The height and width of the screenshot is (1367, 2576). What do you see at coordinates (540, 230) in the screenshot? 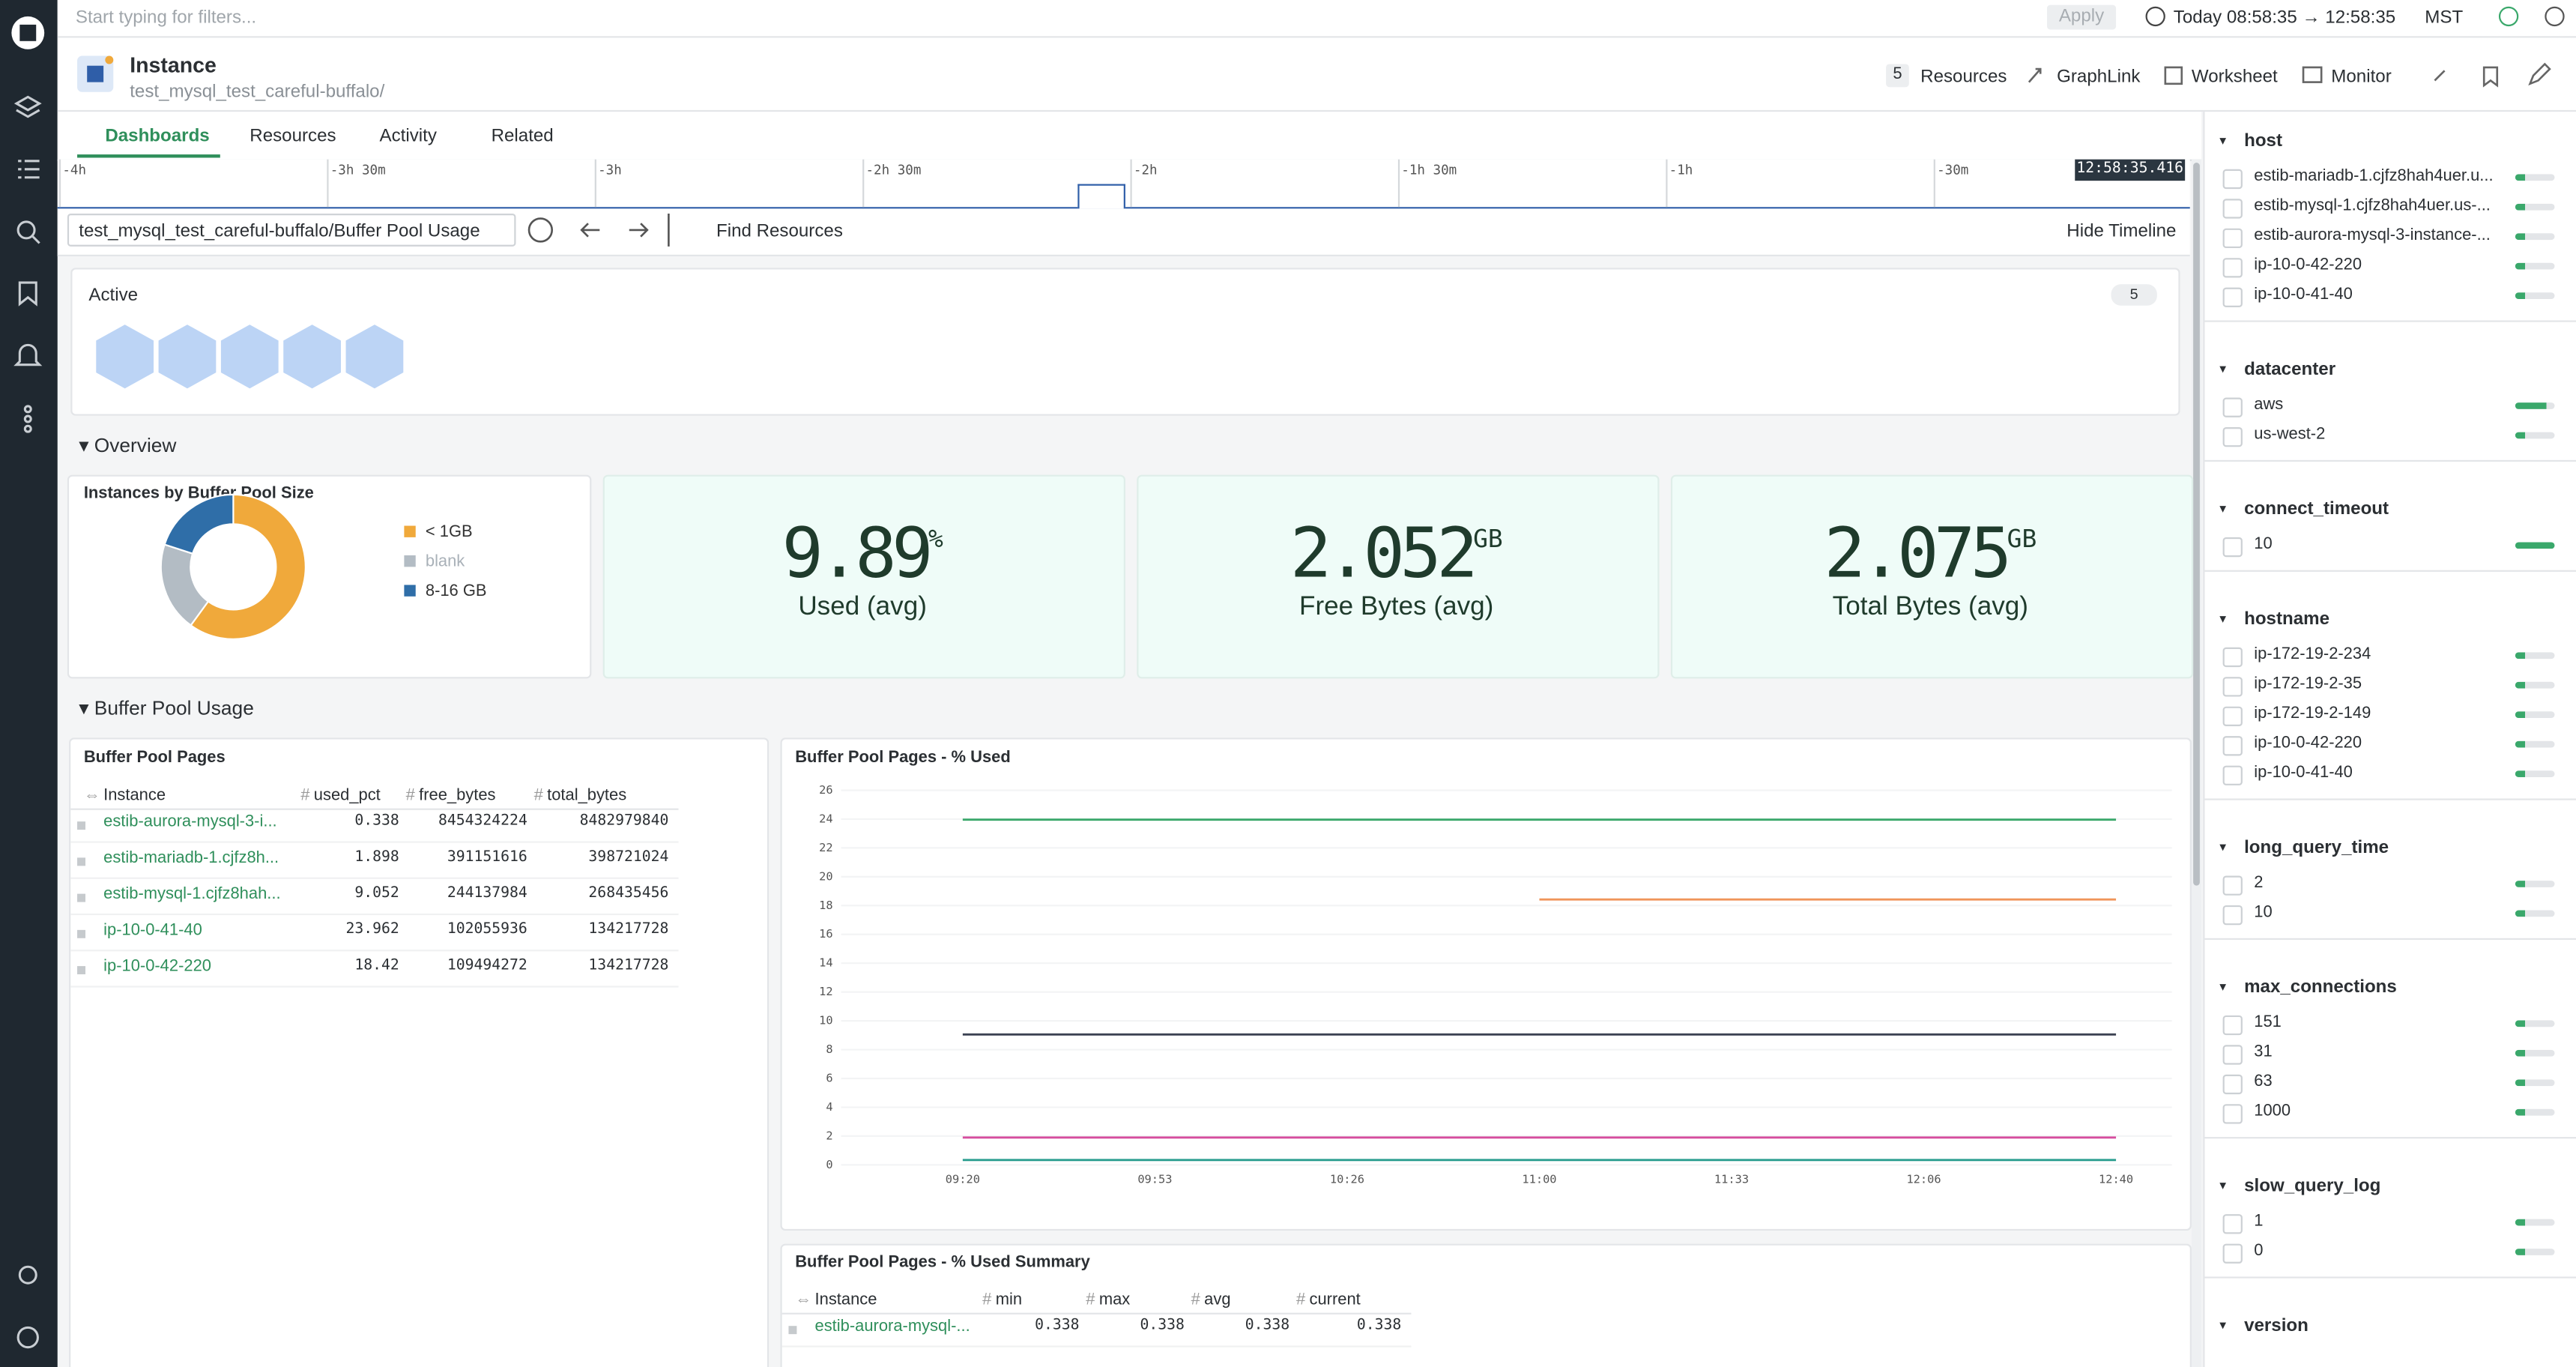
I see `more-button` at bounding box center [540, 230].